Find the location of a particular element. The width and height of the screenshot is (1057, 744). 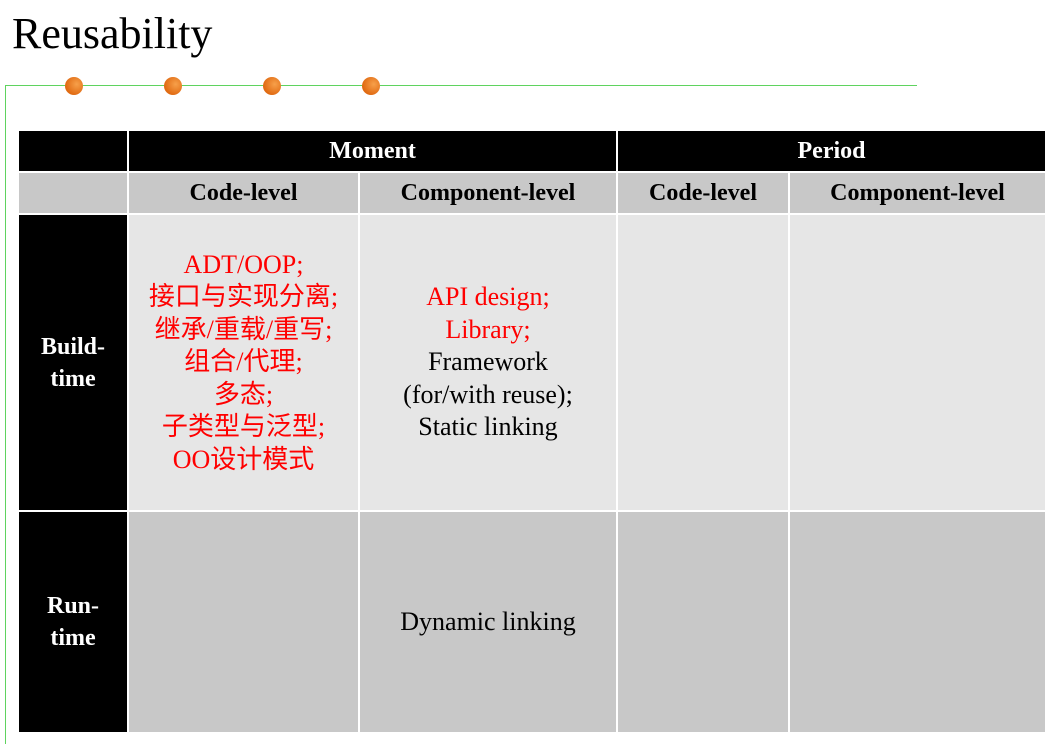

header-moment: Moment is located at coordinates (372, 151).